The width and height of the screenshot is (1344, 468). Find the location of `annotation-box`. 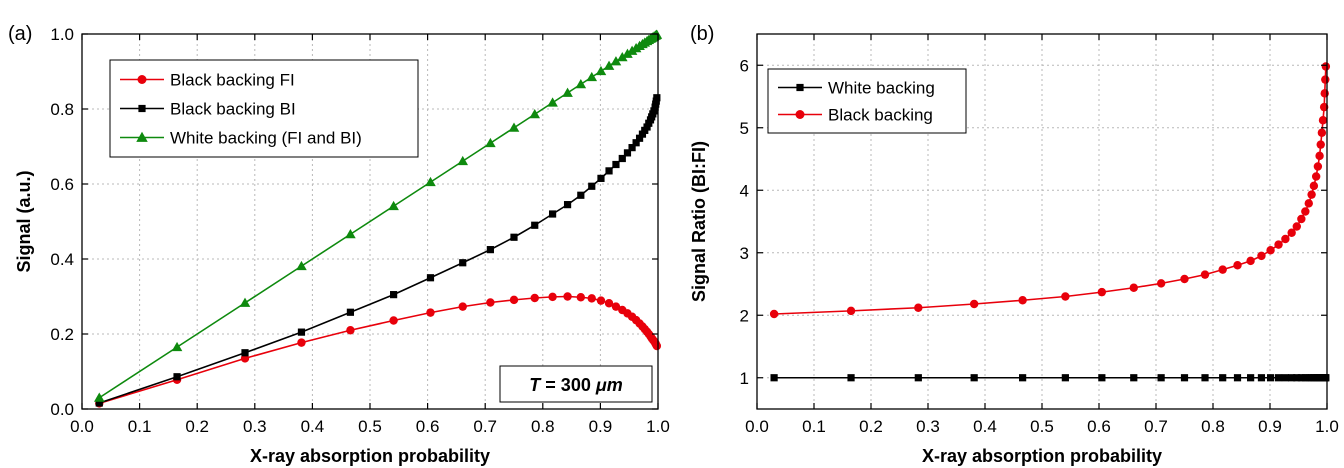

annotation-box is located at coordinates (576, 384).